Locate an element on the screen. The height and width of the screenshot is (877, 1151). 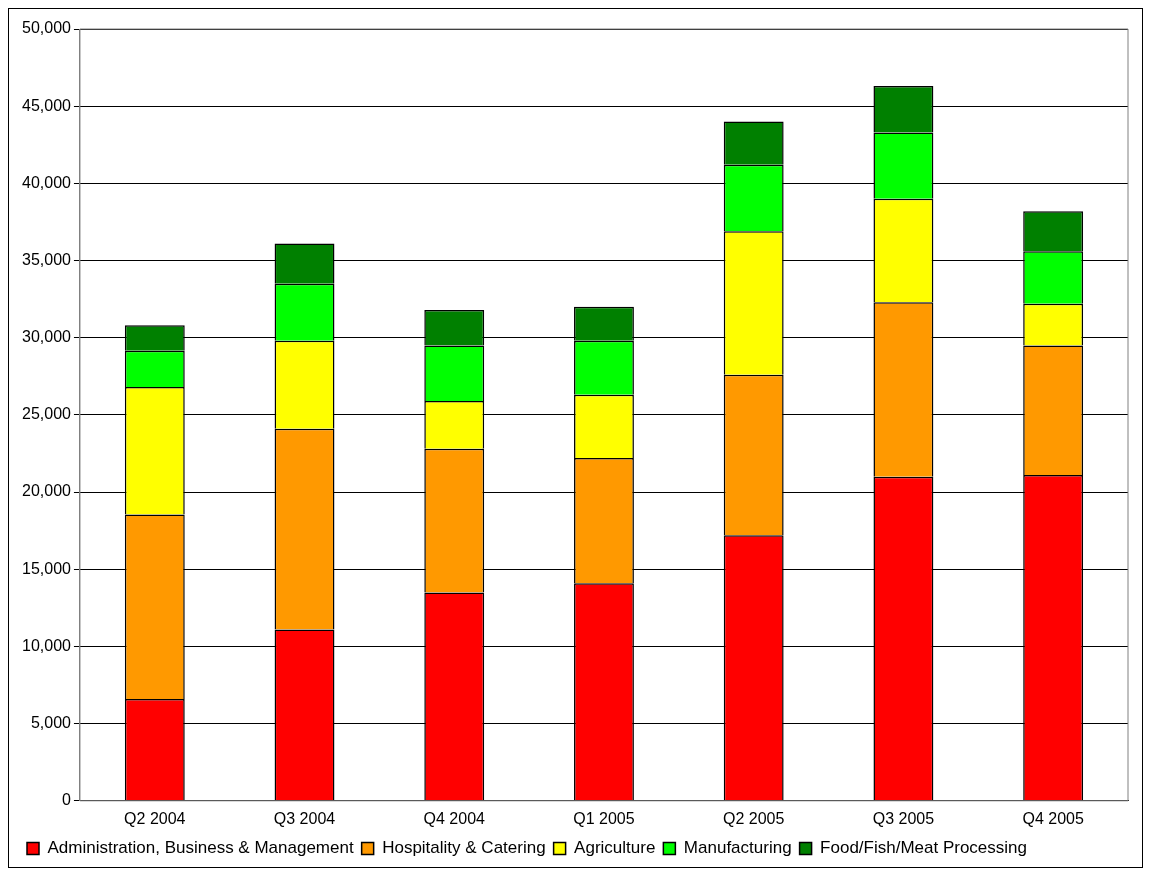
y-tick-label: 15,000 is located at coordinates (47, 568).